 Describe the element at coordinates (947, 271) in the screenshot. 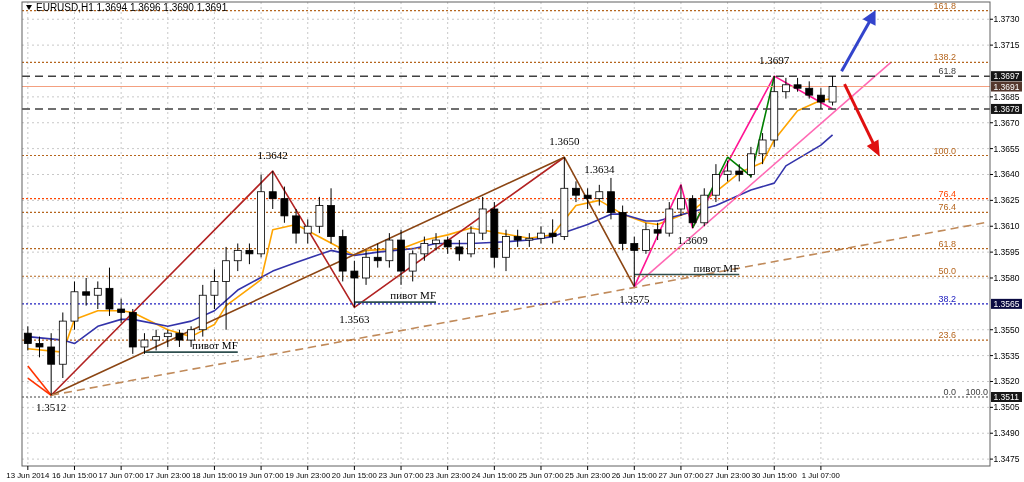

I see `annotation: 50.0` at that location.